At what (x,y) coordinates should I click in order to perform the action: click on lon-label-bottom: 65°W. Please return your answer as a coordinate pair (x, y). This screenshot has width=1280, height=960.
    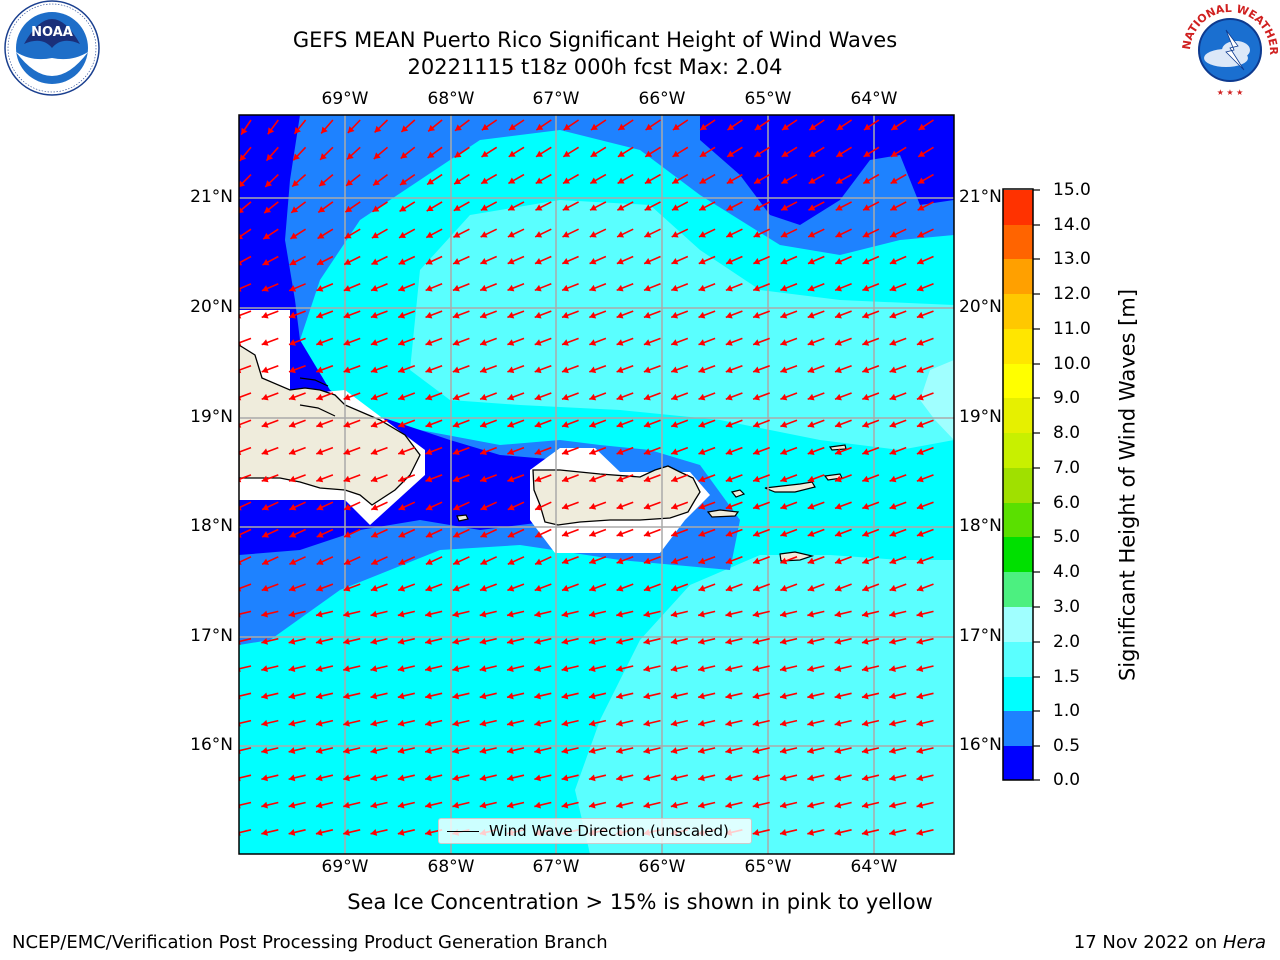
    Looking at the image, I should click on (768, 867).